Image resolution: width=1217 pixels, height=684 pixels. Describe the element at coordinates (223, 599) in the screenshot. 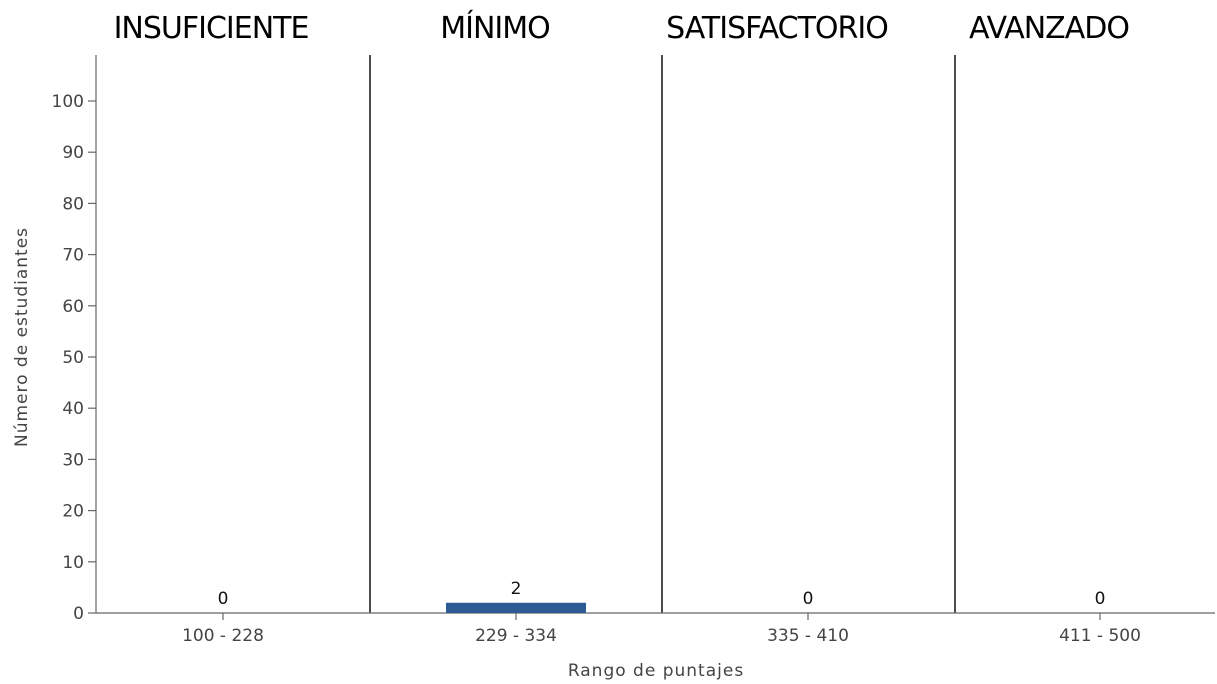

I see `data-label-0: 0` at that location.